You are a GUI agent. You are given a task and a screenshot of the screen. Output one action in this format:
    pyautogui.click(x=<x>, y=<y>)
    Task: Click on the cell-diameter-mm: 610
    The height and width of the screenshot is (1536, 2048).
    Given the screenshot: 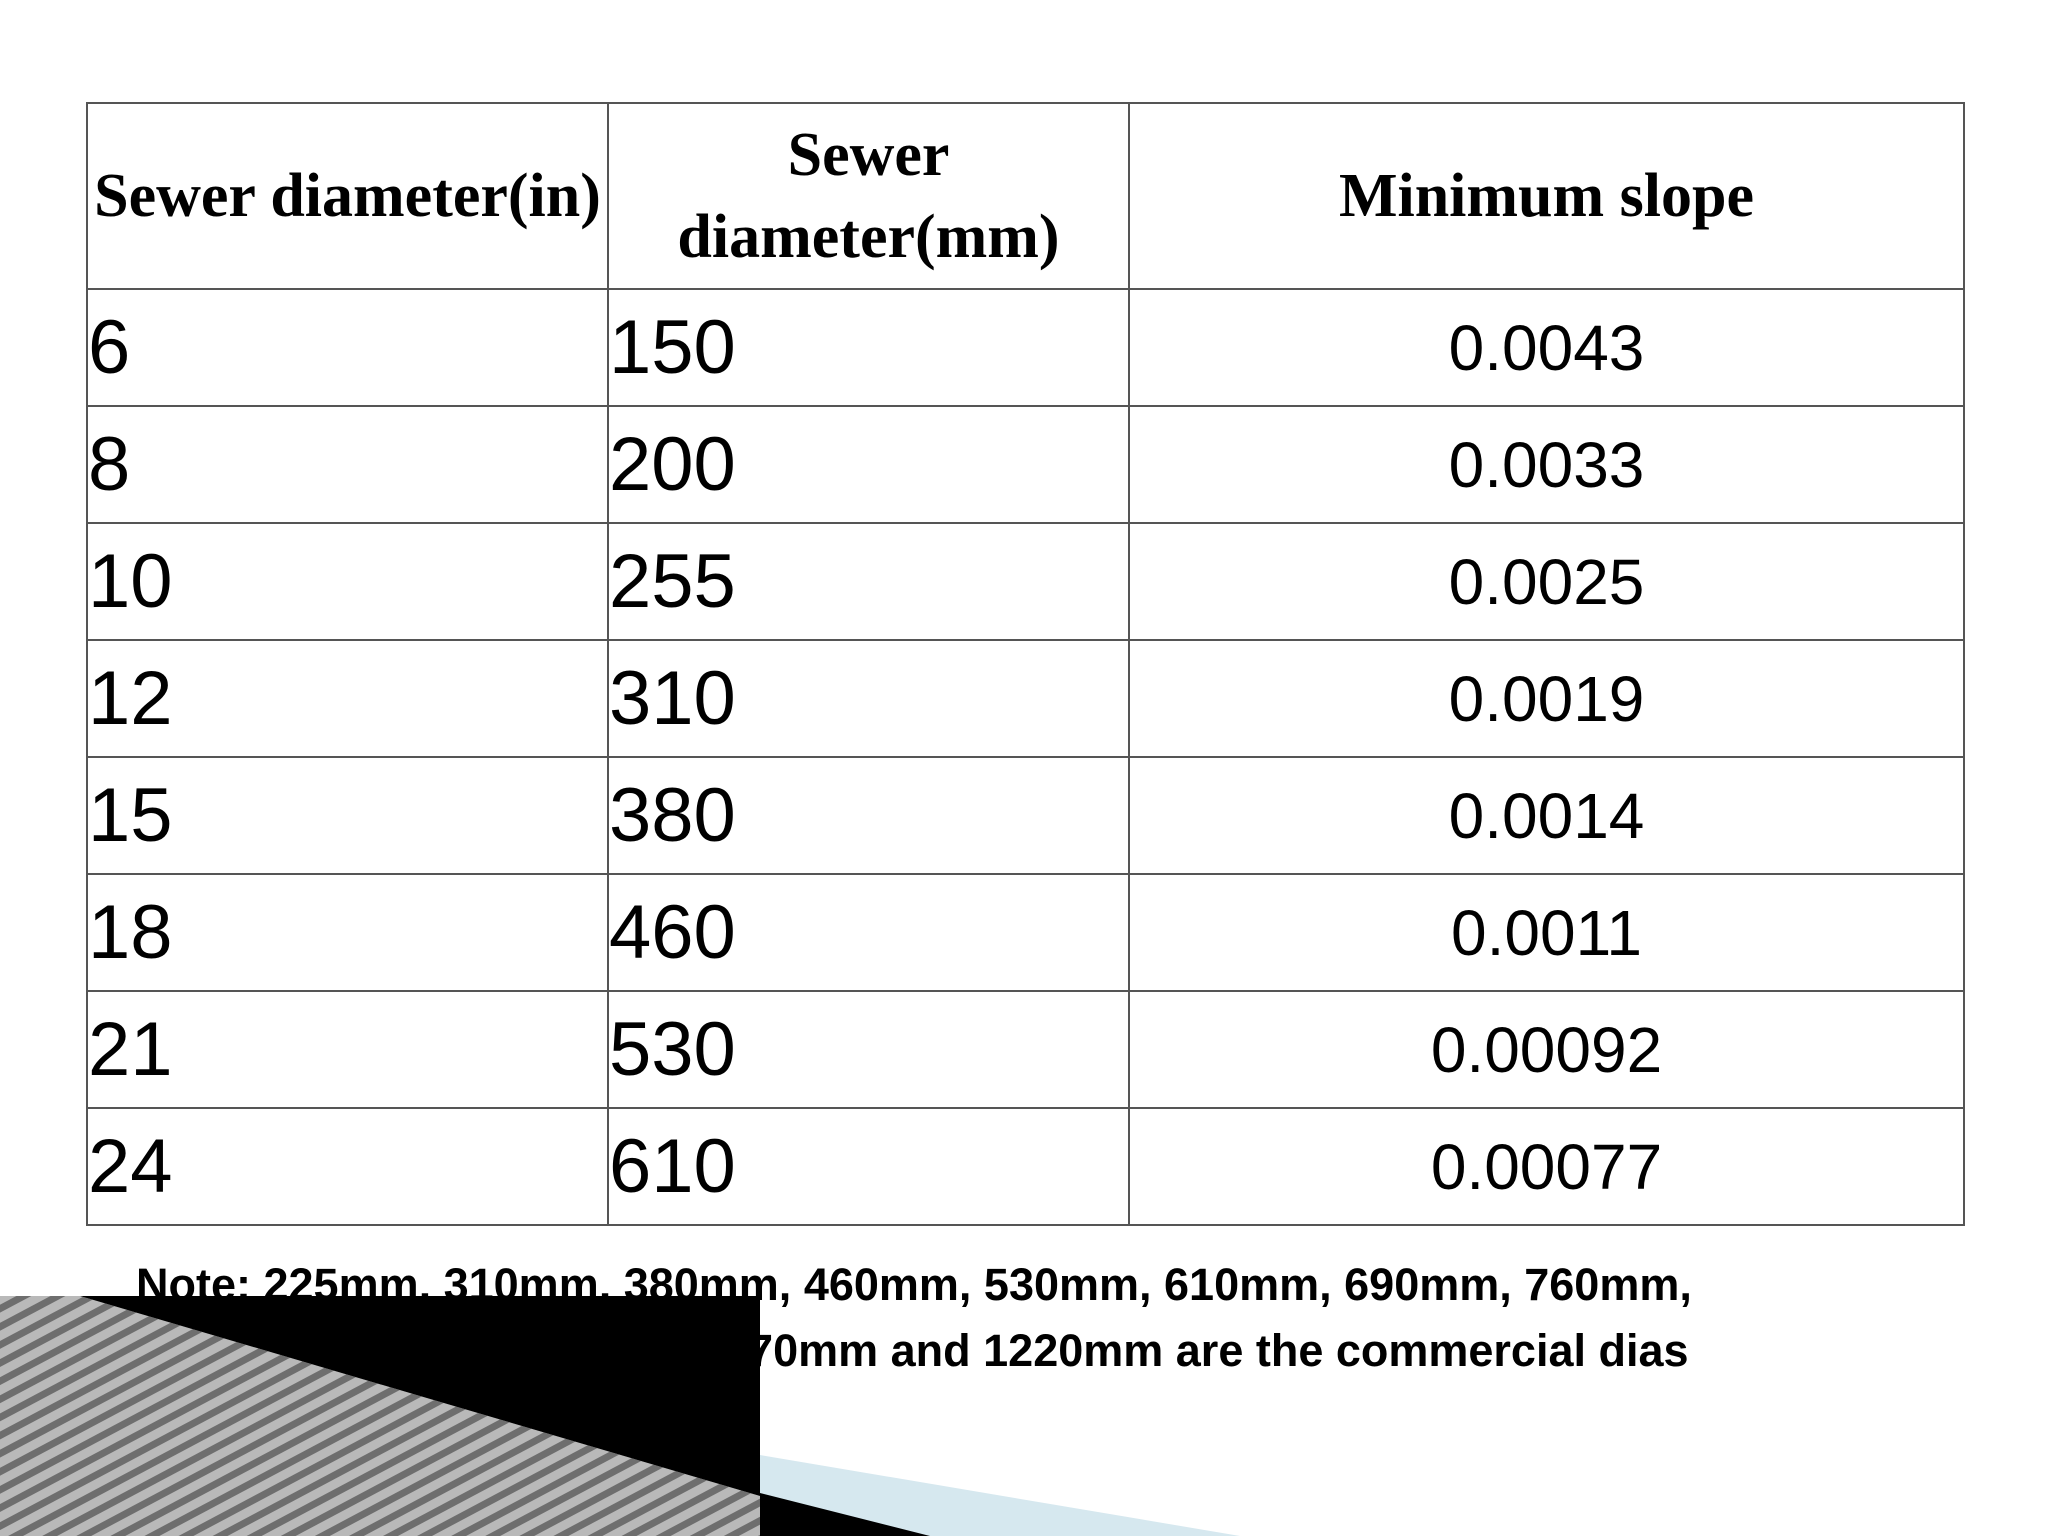 What is the action you would take?
    pyautogui.click(x=868, y=1166)
    